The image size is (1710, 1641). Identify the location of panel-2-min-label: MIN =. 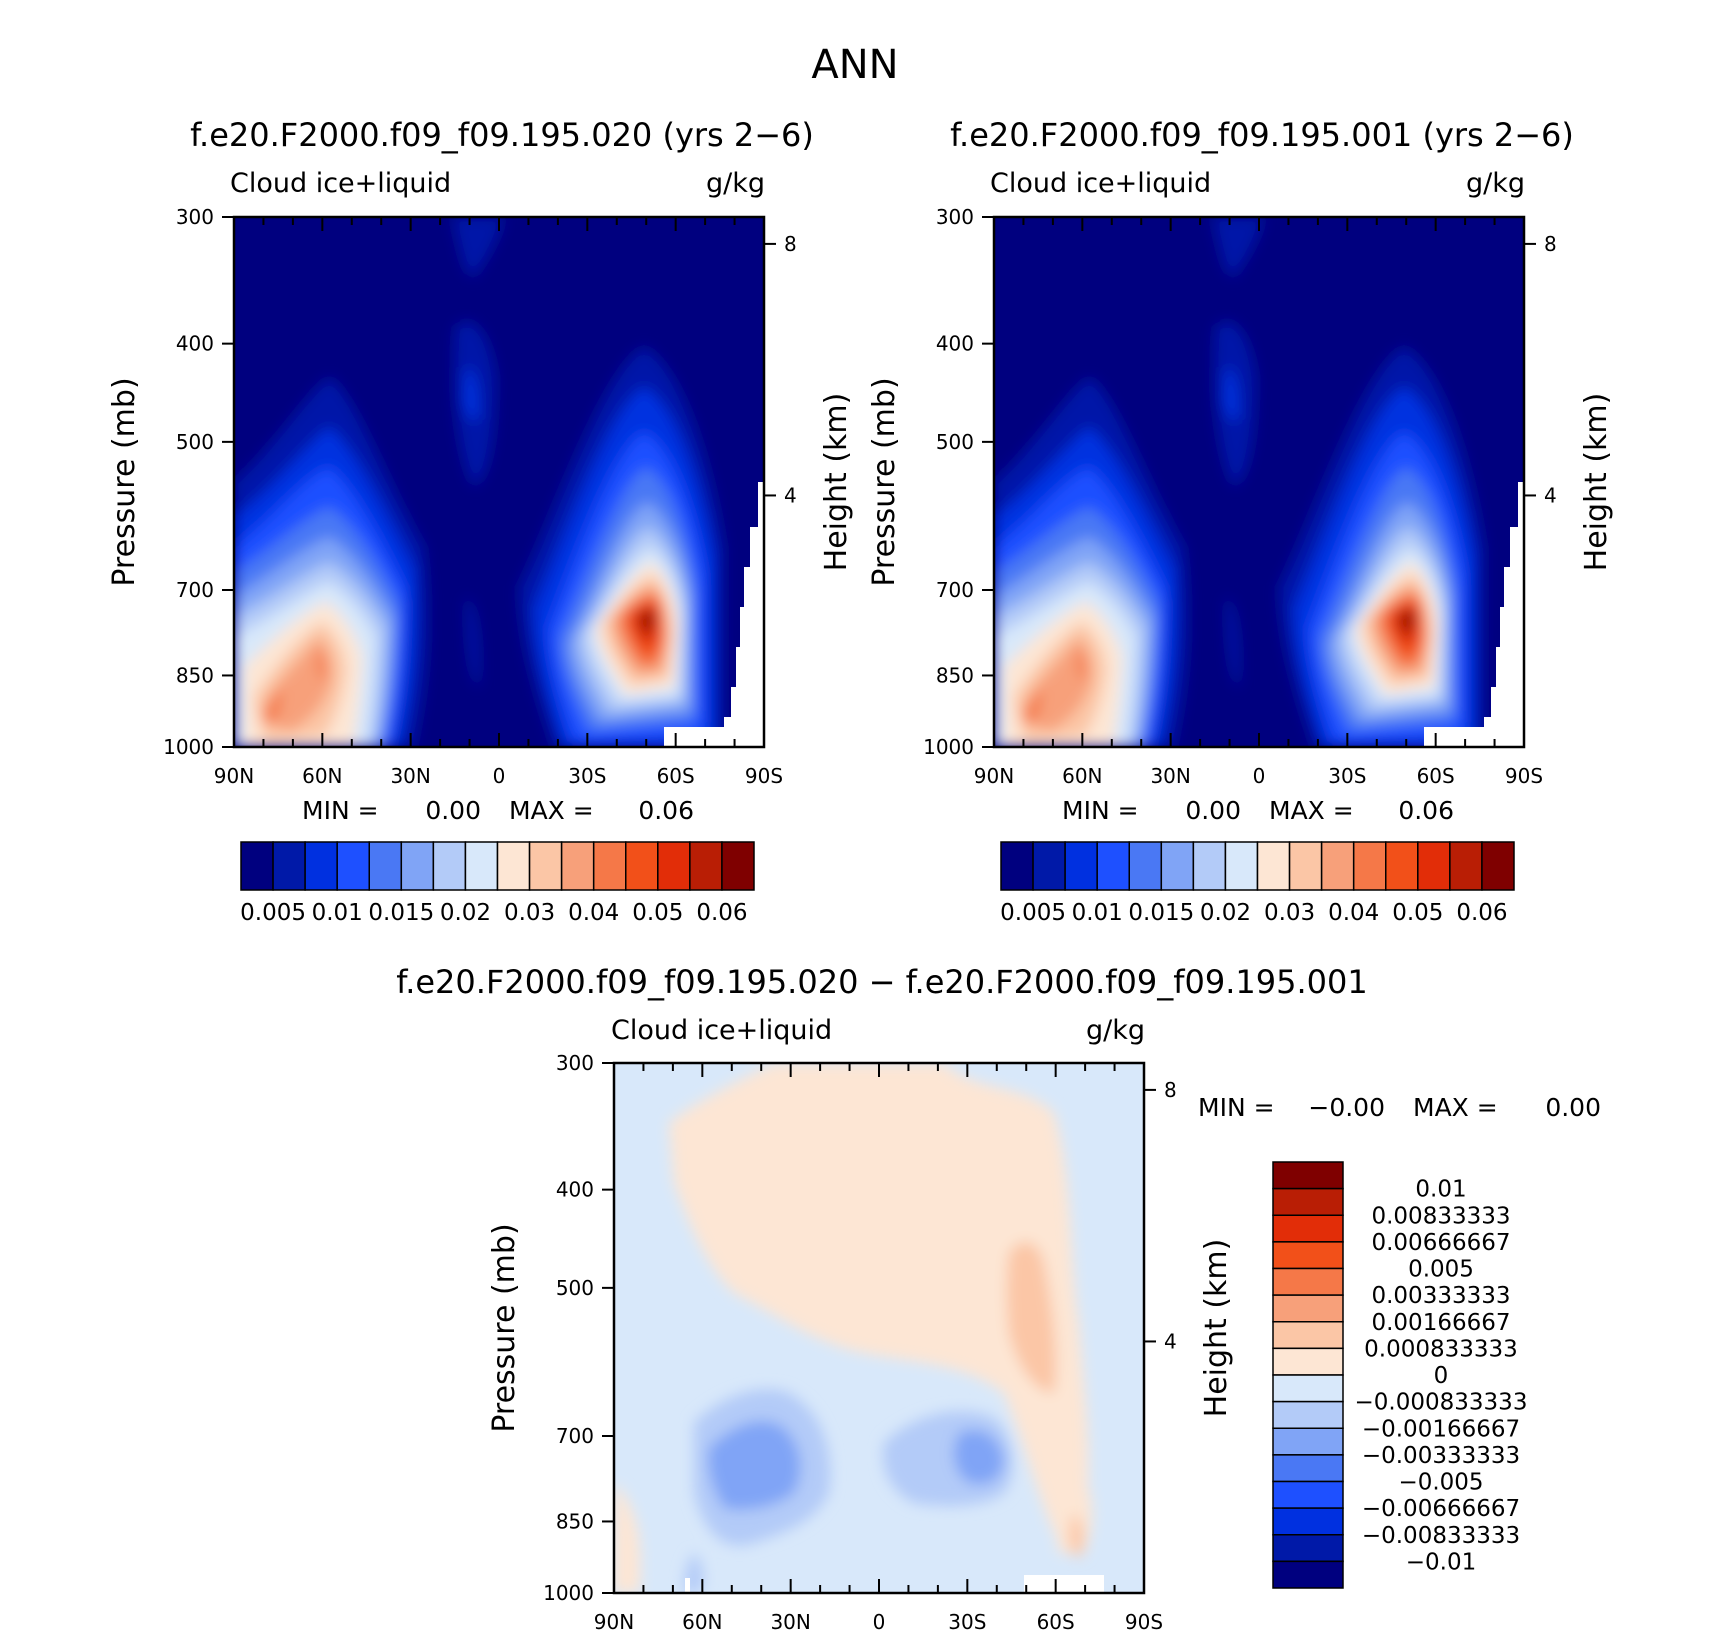
(1100, 810).